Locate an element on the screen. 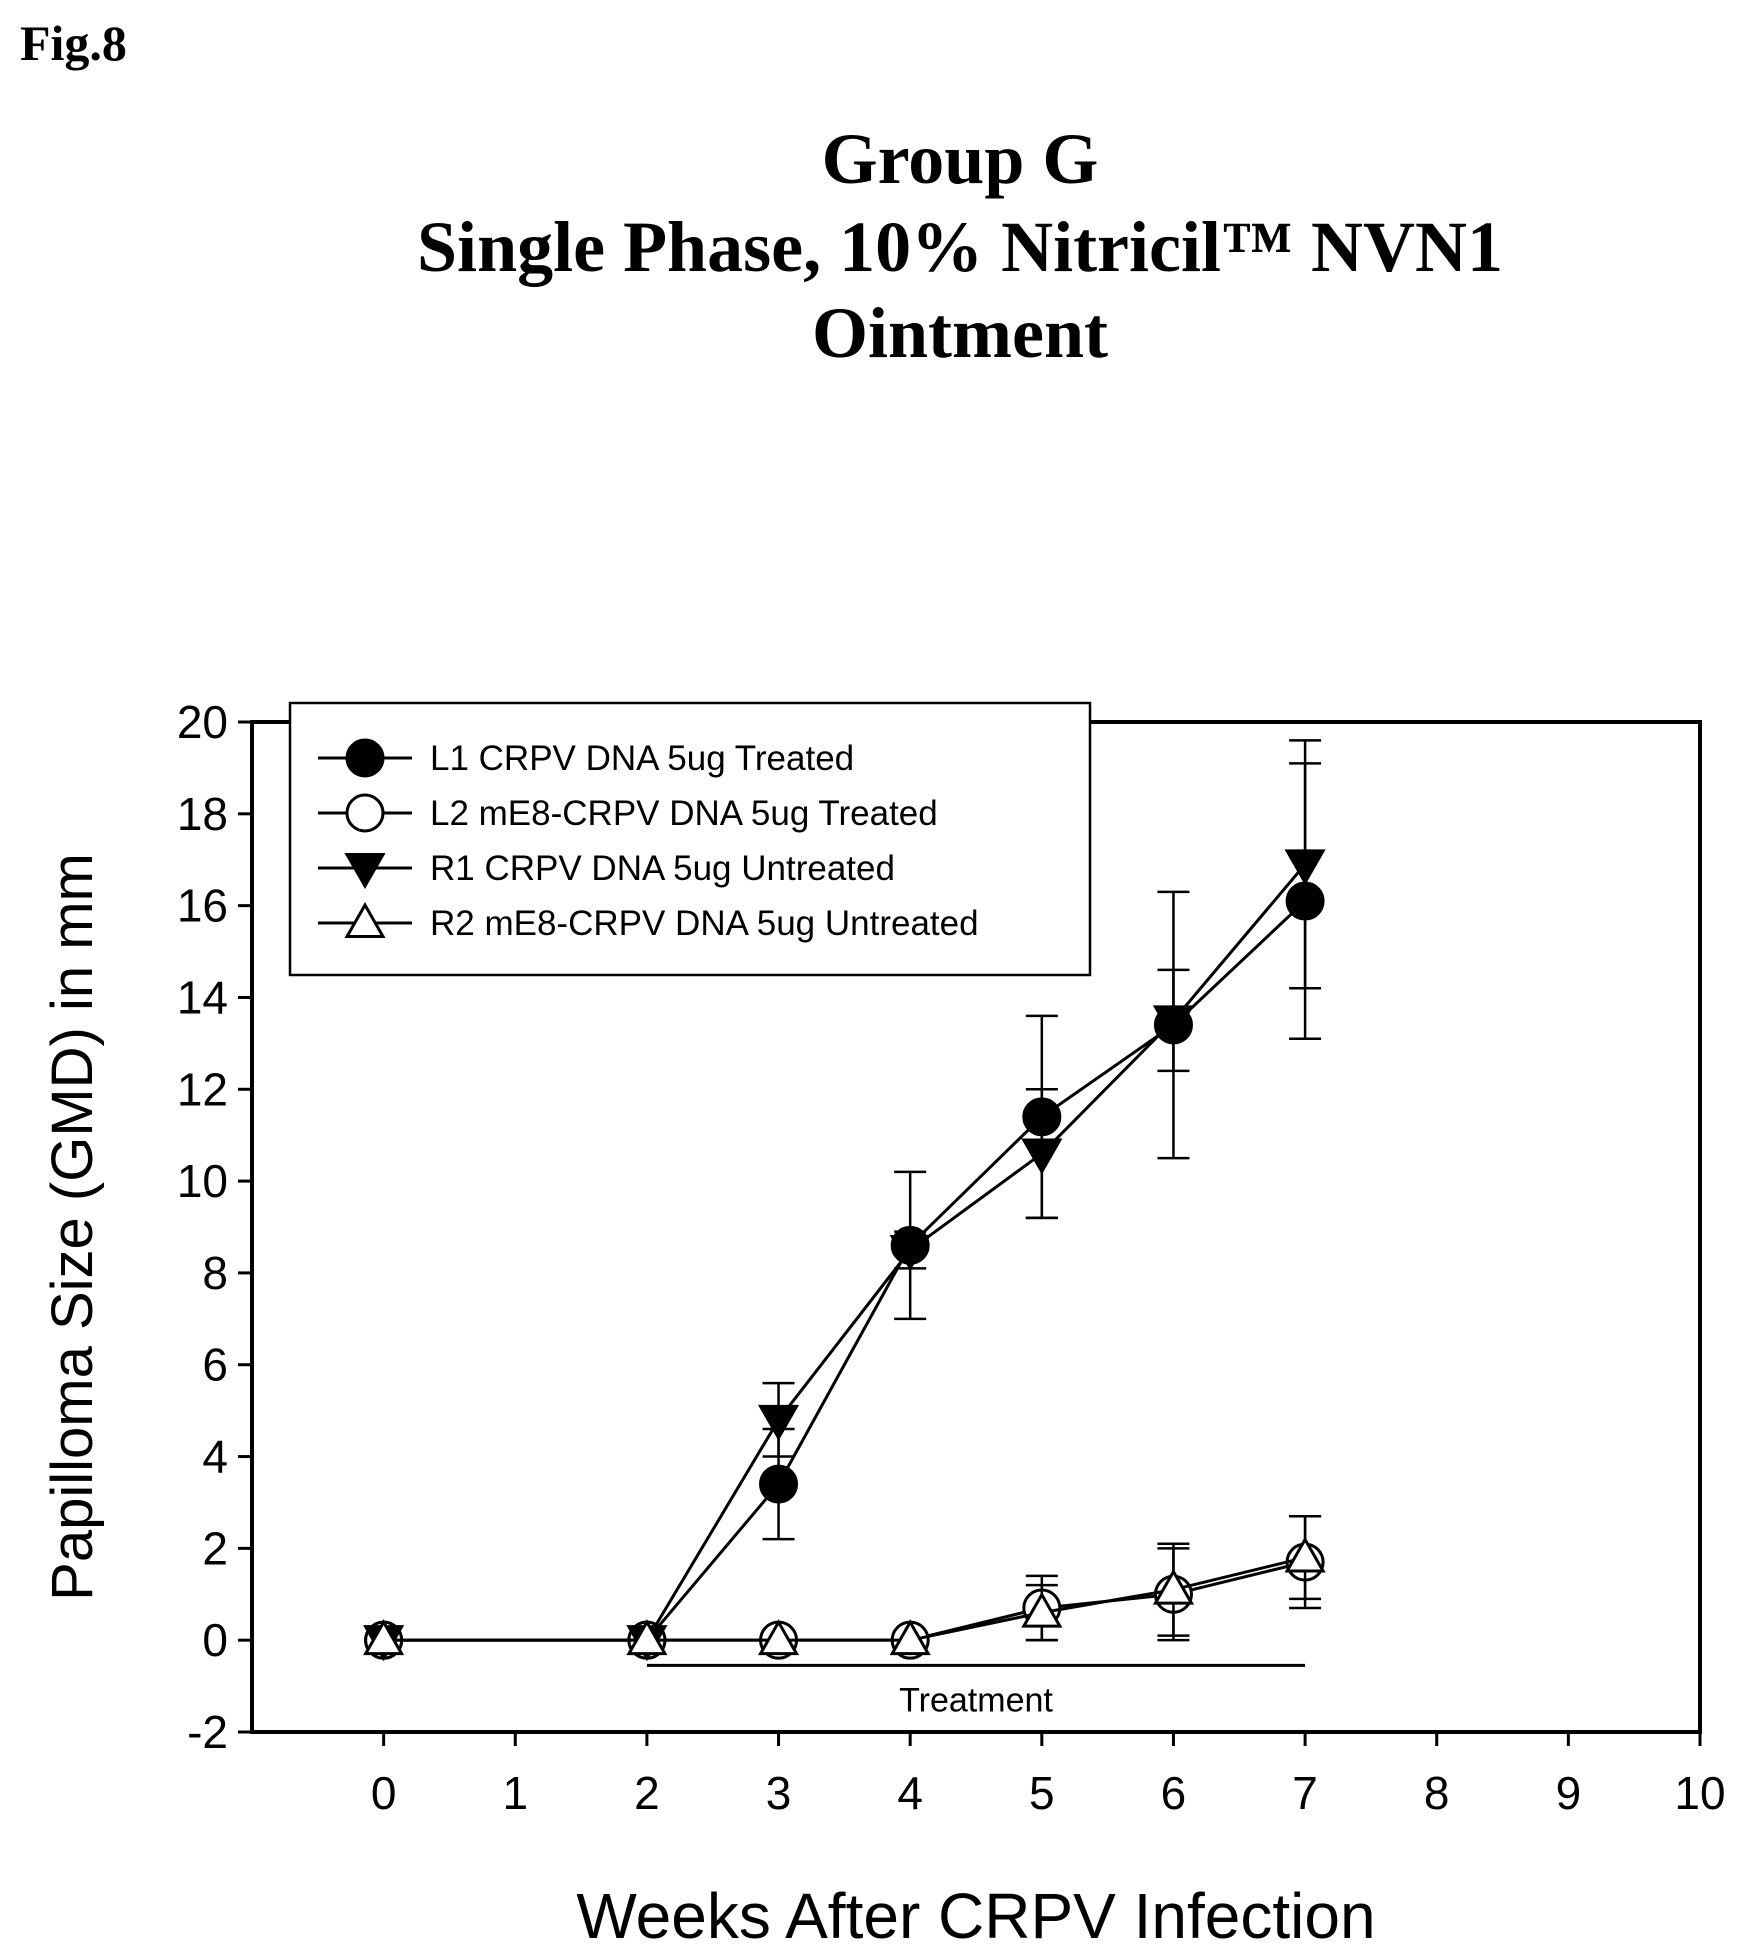  legend-box is located at coordinates (690, 839).